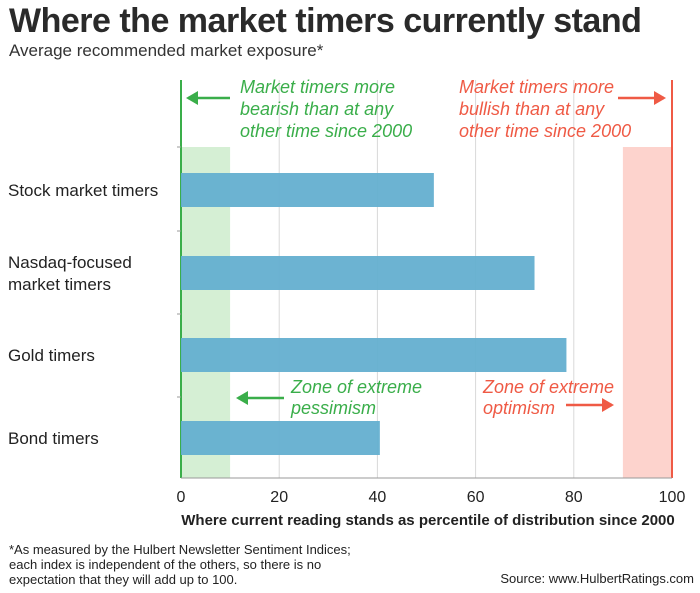 The height and width of the screenshot is (593, 700). I want to click on optimism-arrow-head, so click(608, 405).